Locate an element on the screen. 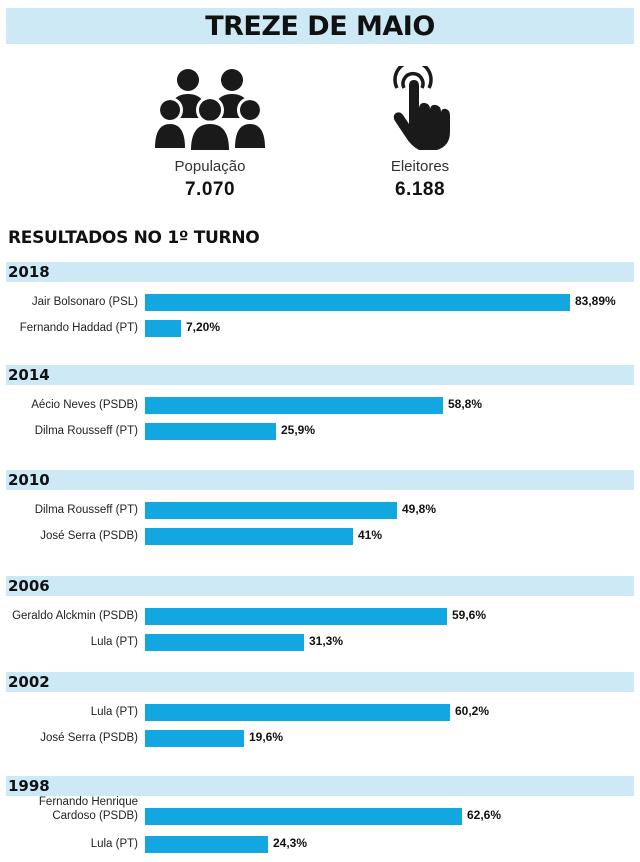 Image resolution: width=640 pixels, height=862 pixels. voters-stat: Eleitores 6.188 is located at coordinates (420, 133).